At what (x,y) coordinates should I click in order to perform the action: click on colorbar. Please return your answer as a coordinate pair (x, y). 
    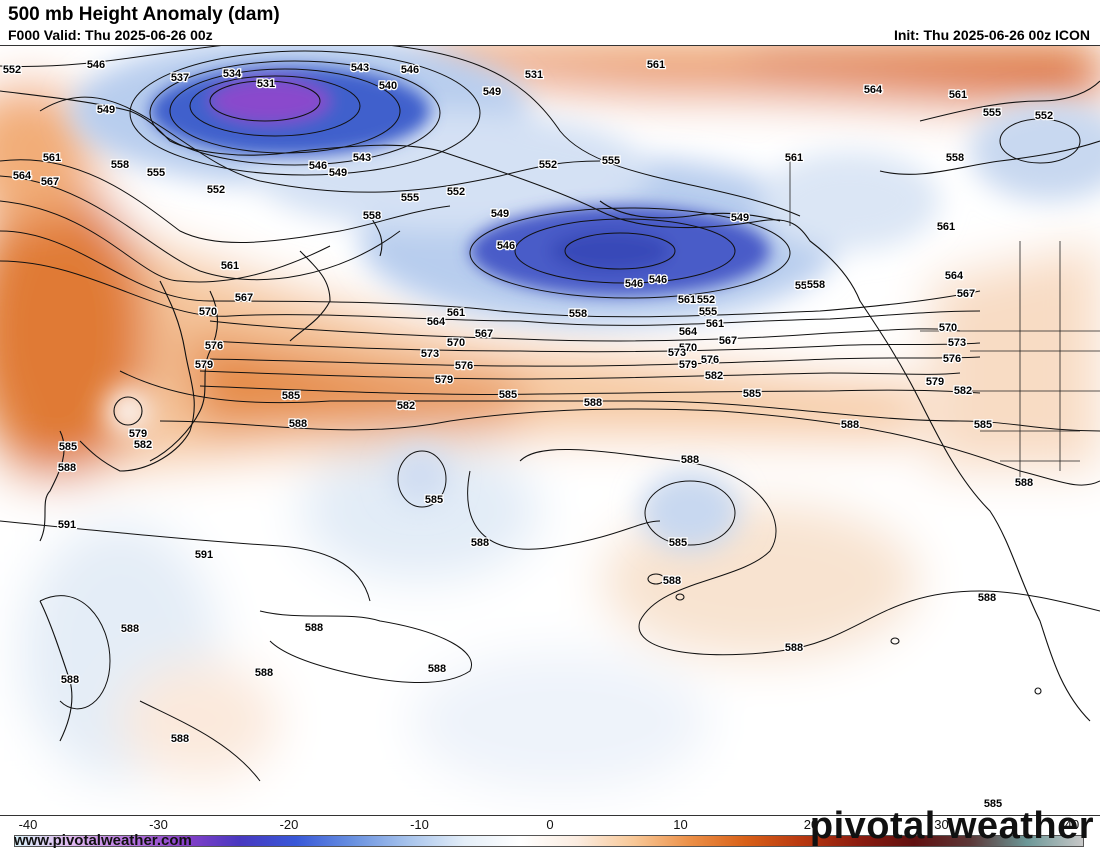
    Looking at the image, I should click on (549, 841).